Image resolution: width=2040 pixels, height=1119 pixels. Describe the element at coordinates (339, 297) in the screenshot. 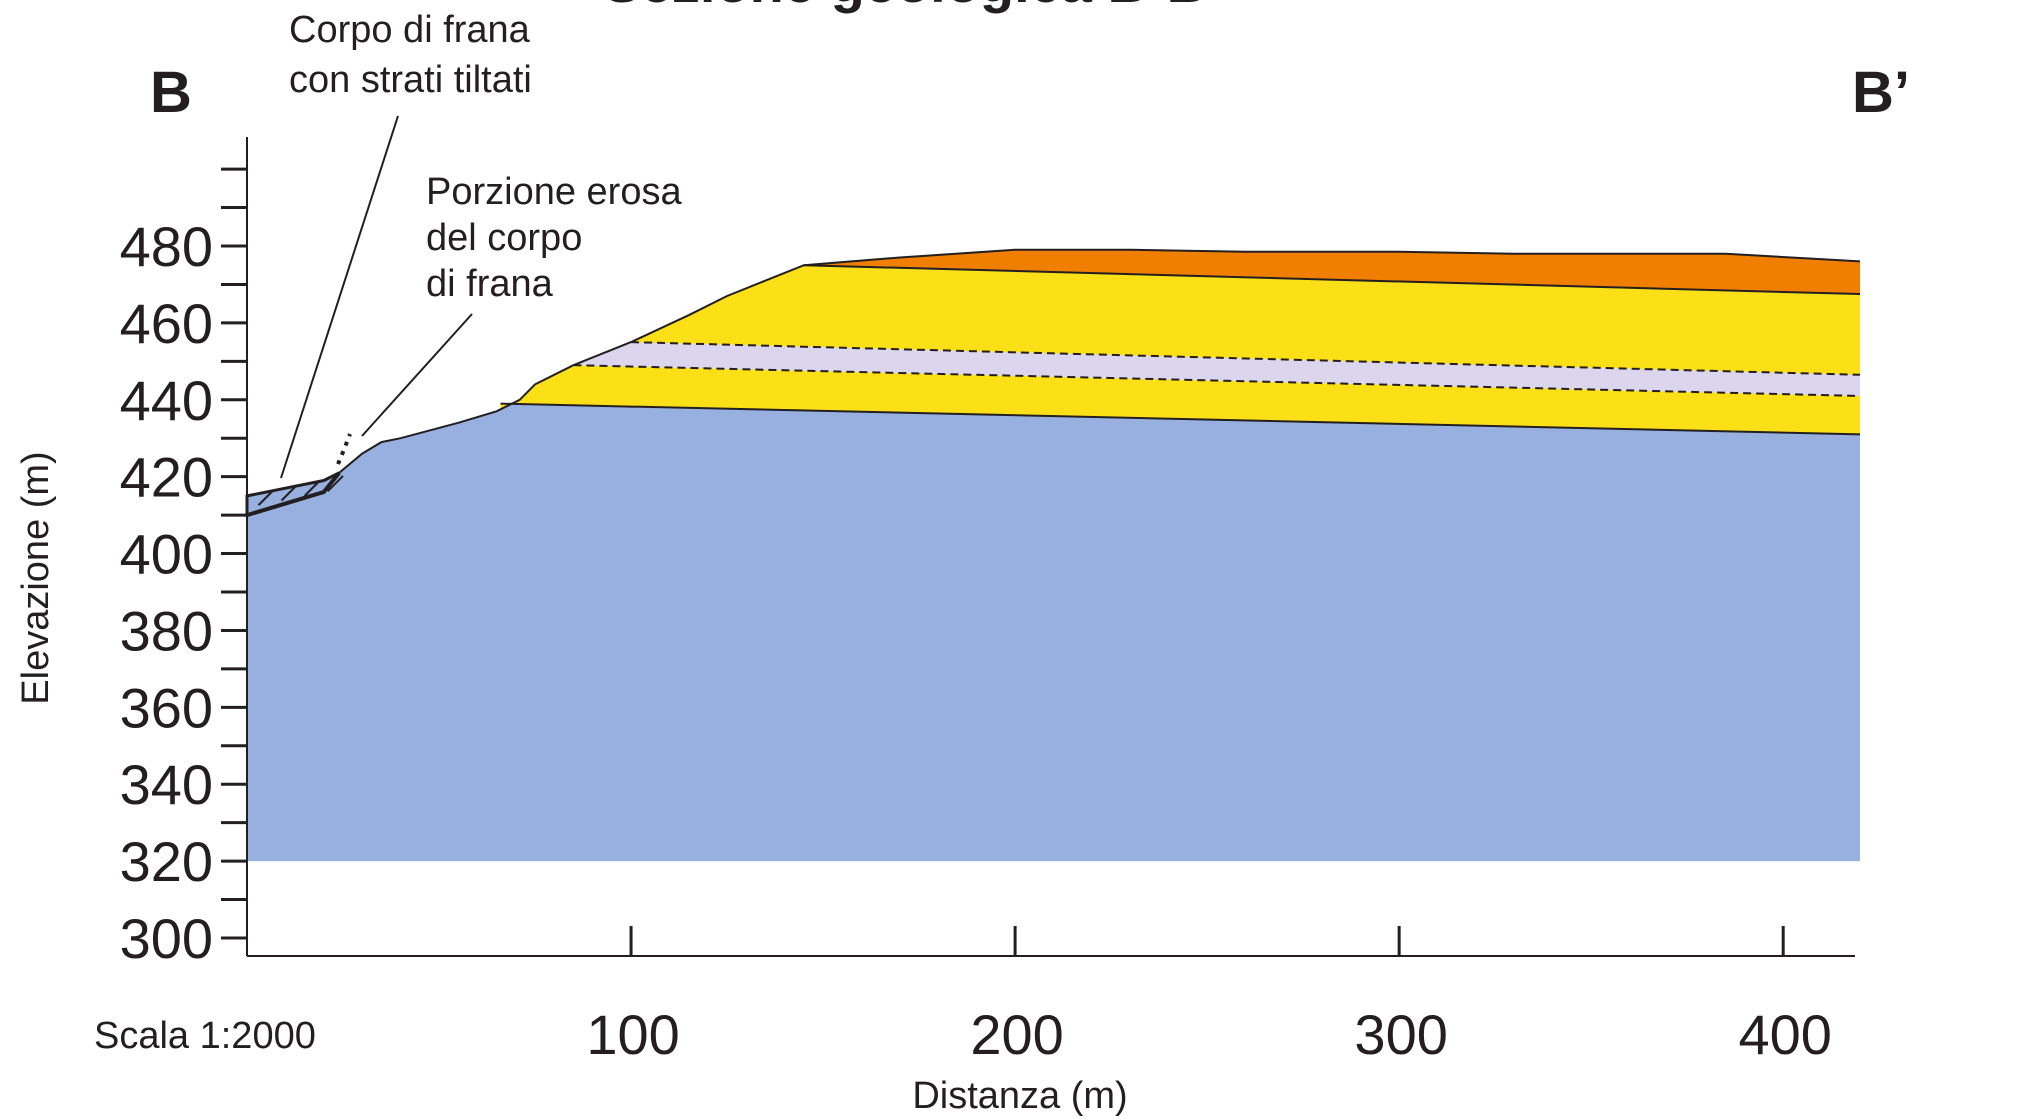

I see `landslide-body-leader` at that location.